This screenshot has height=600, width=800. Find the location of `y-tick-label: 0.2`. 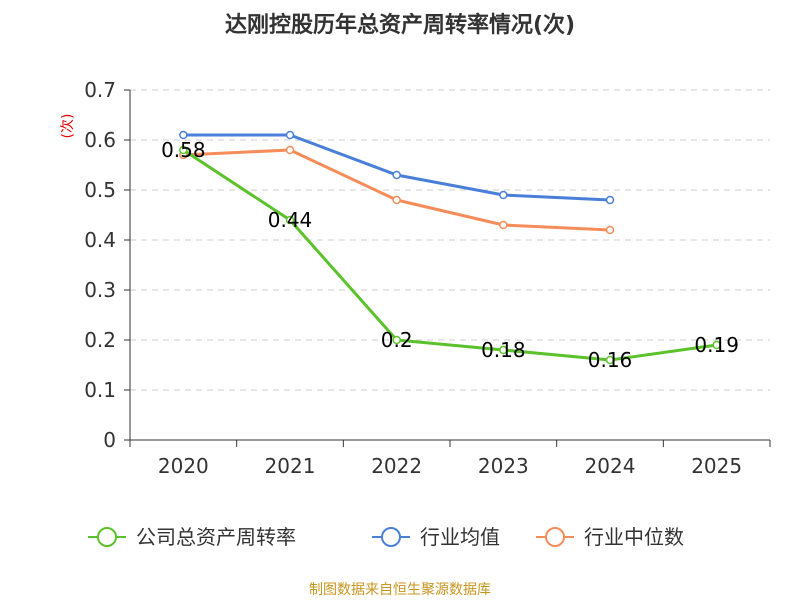

y-tick-label: 0.2 is located at coordinates (100, 340).